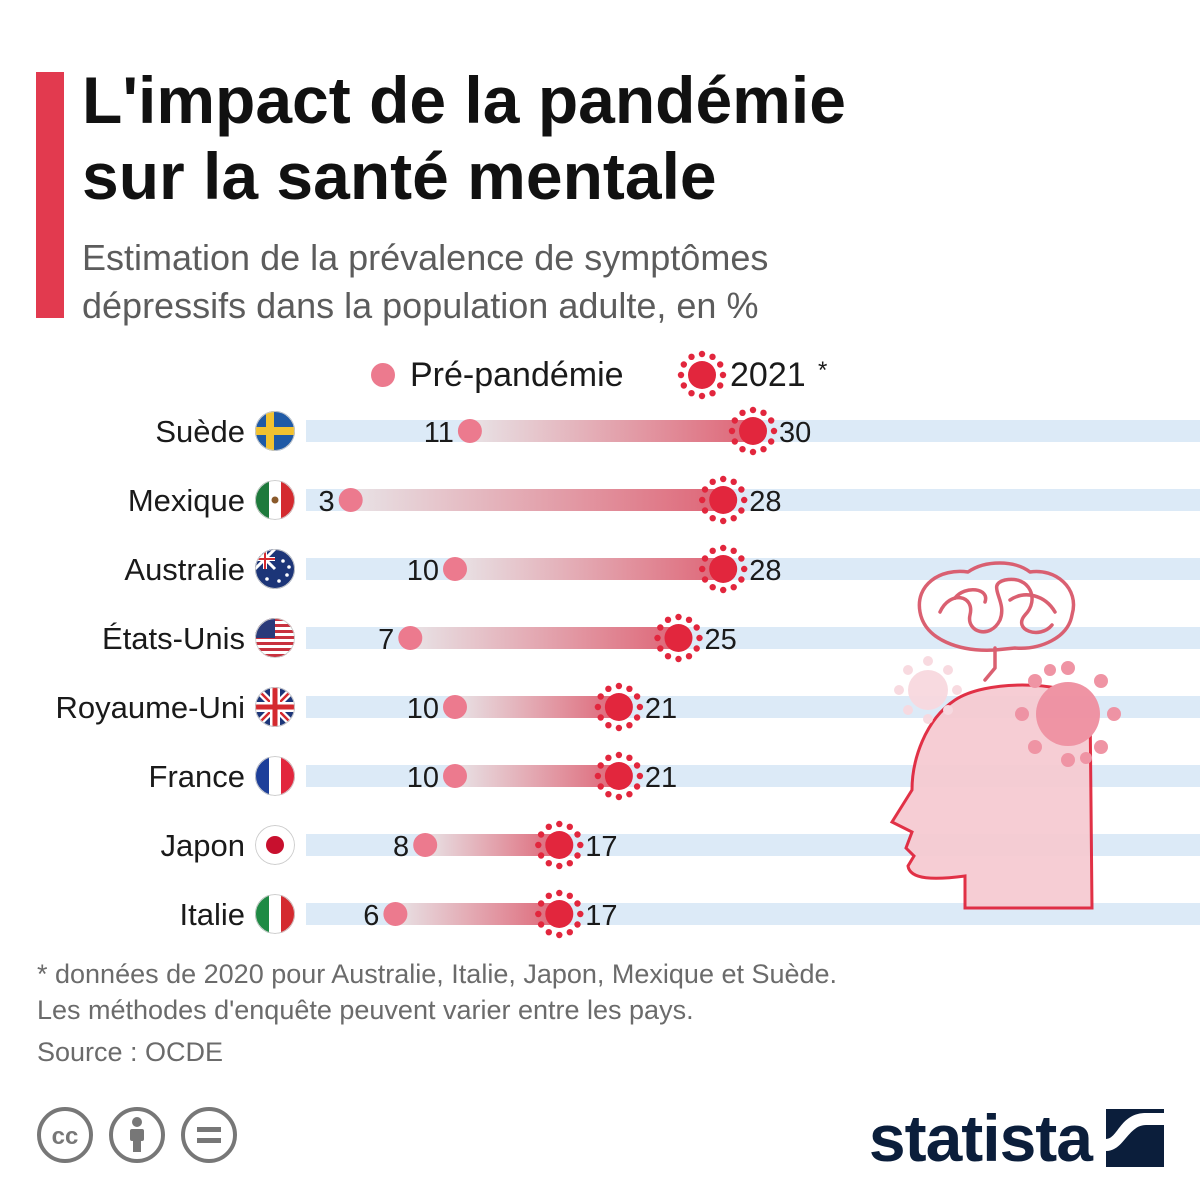 Image resolution: width=1200 pixels, height=1200 pixels. I want to click on pre-value-label: 3, so click(327, 502).